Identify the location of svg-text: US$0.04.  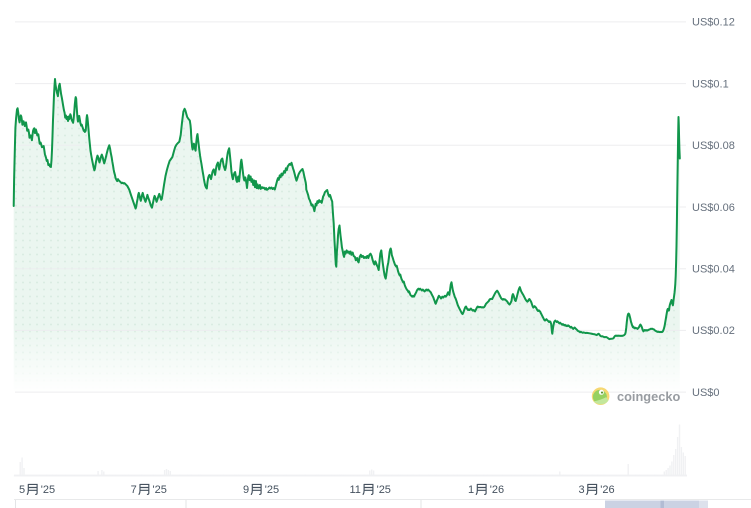
(713, 270).